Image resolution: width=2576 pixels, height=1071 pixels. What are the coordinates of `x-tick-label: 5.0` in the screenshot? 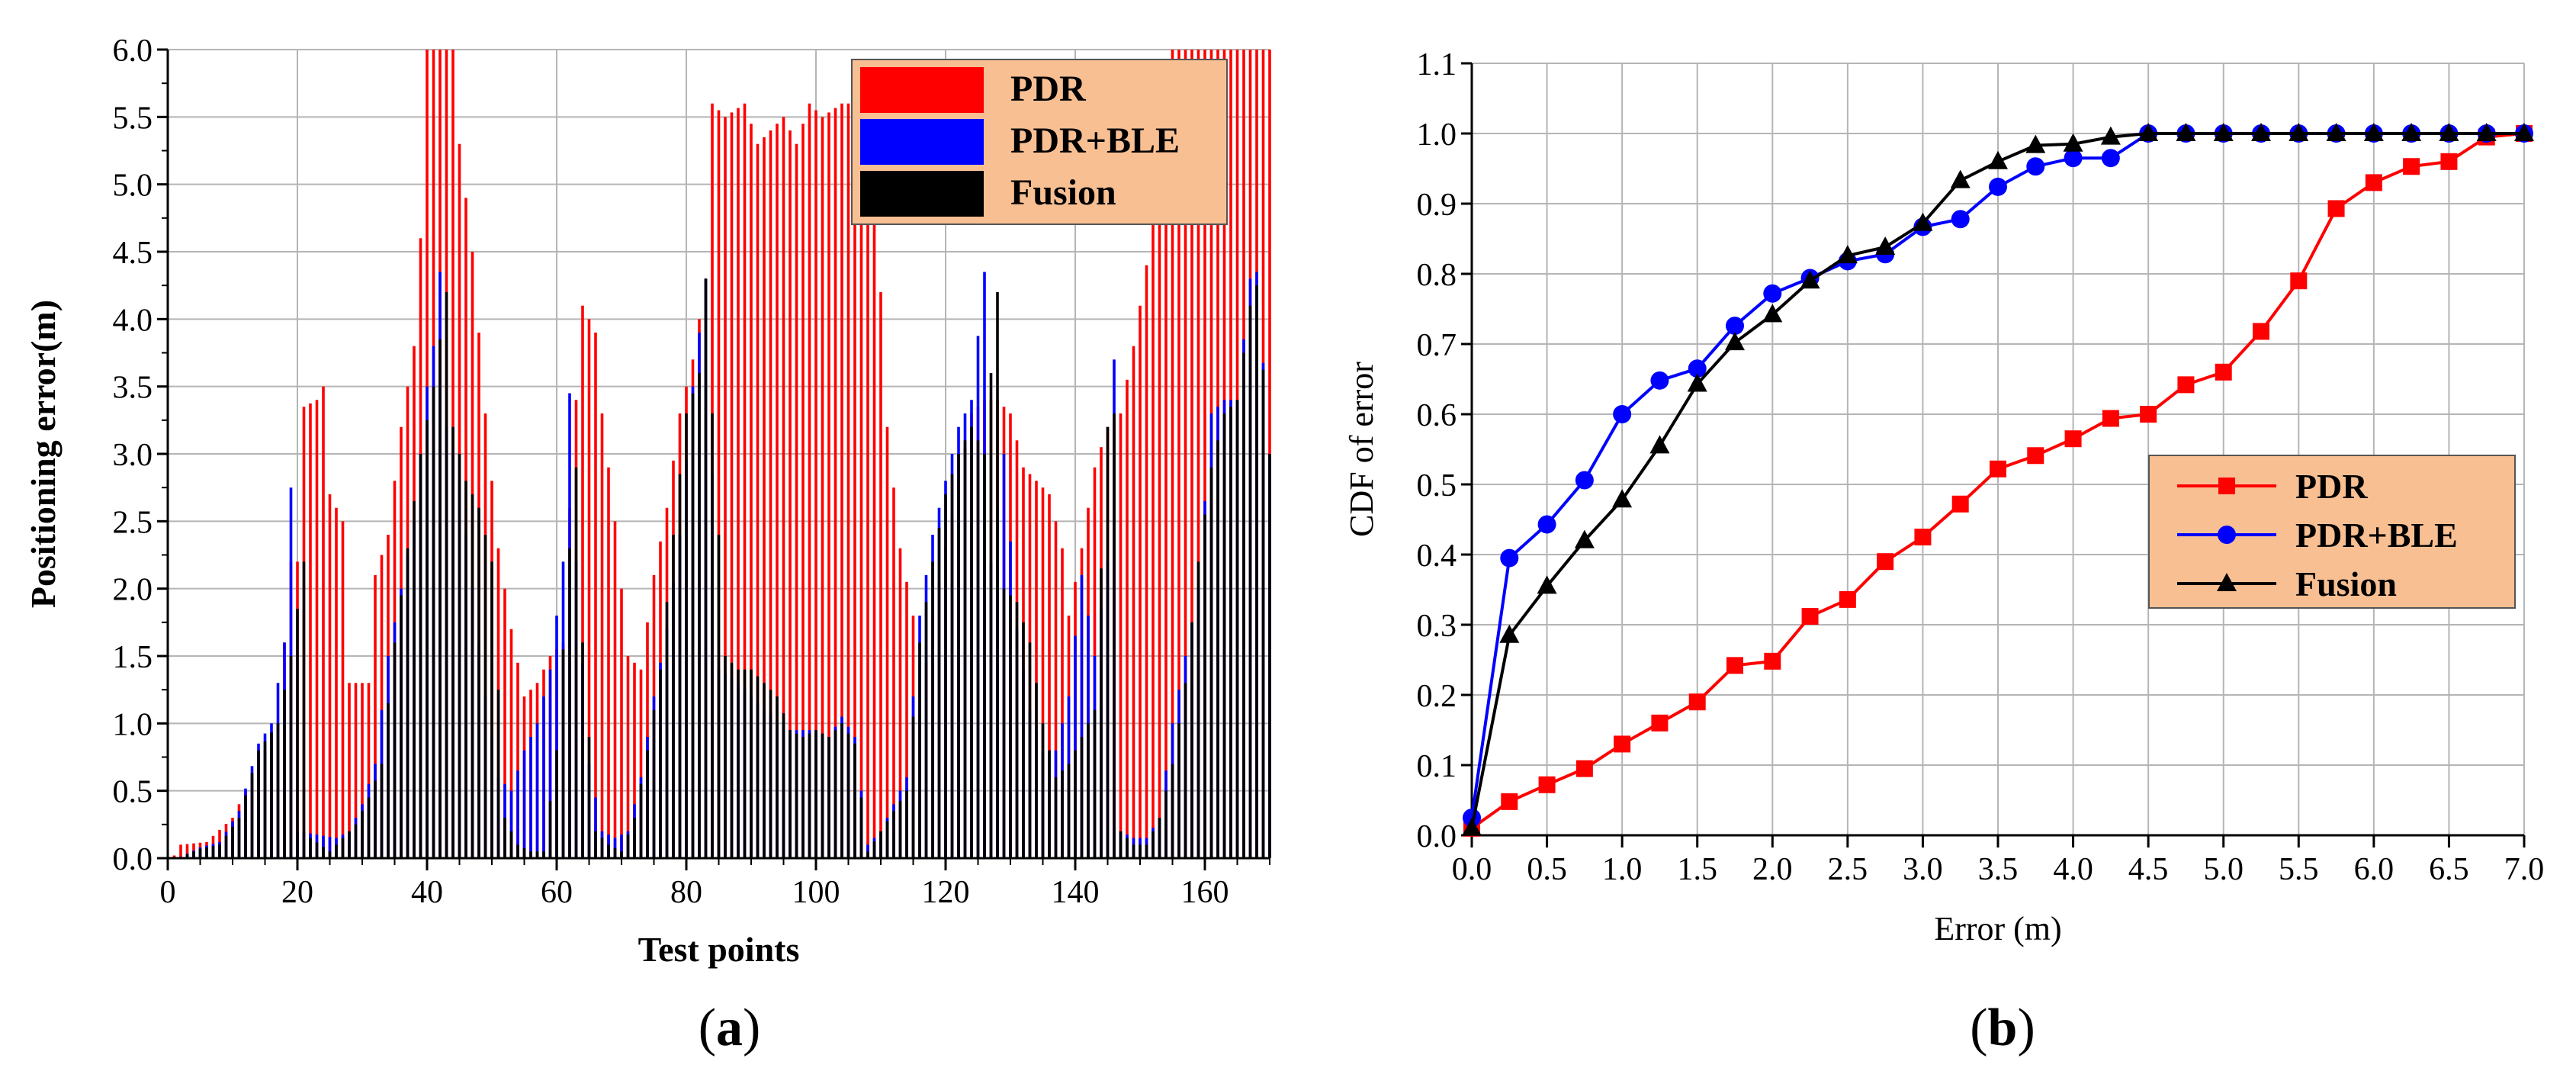 It's located at (2223, 869).